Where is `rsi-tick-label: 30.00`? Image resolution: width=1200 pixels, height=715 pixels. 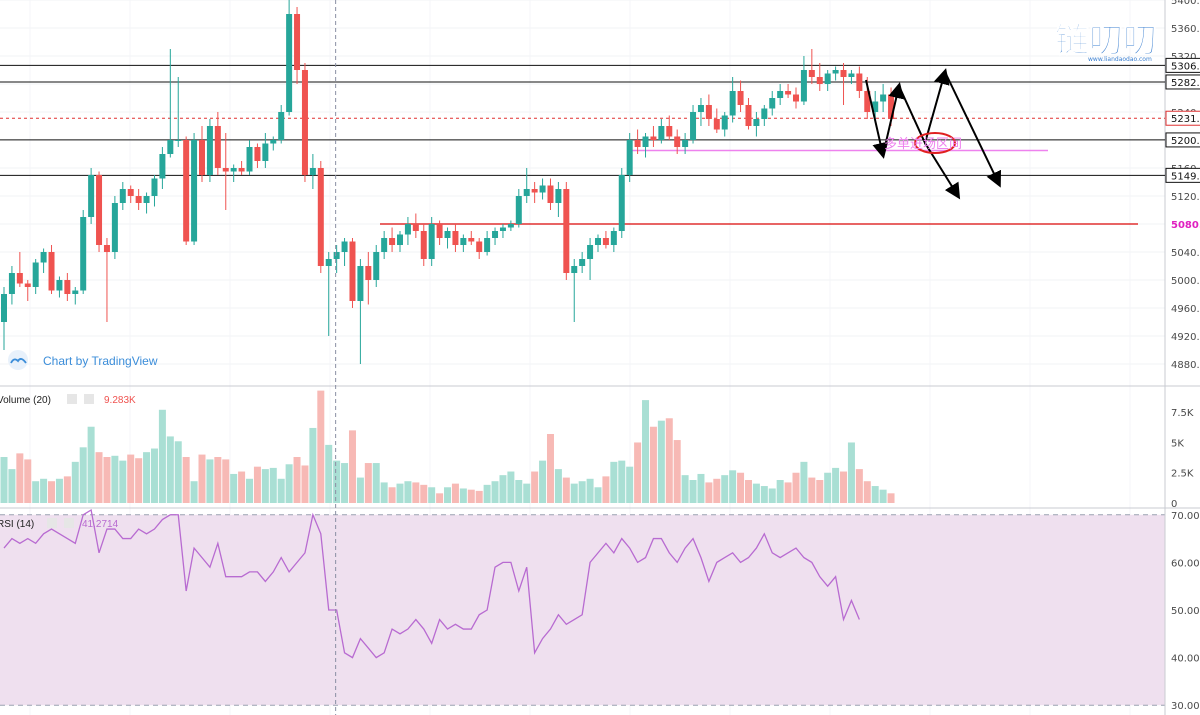
rsi-tick-label: 30.00 is located at coordinates (1185, 706).